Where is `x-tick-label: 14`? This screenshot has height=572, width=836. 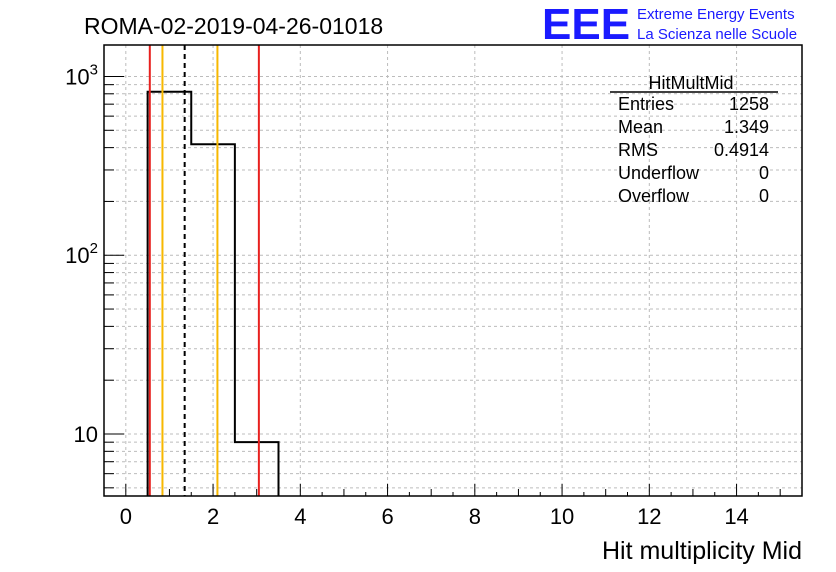
x-tick-label: 14 is located at coordinates (736, 516).